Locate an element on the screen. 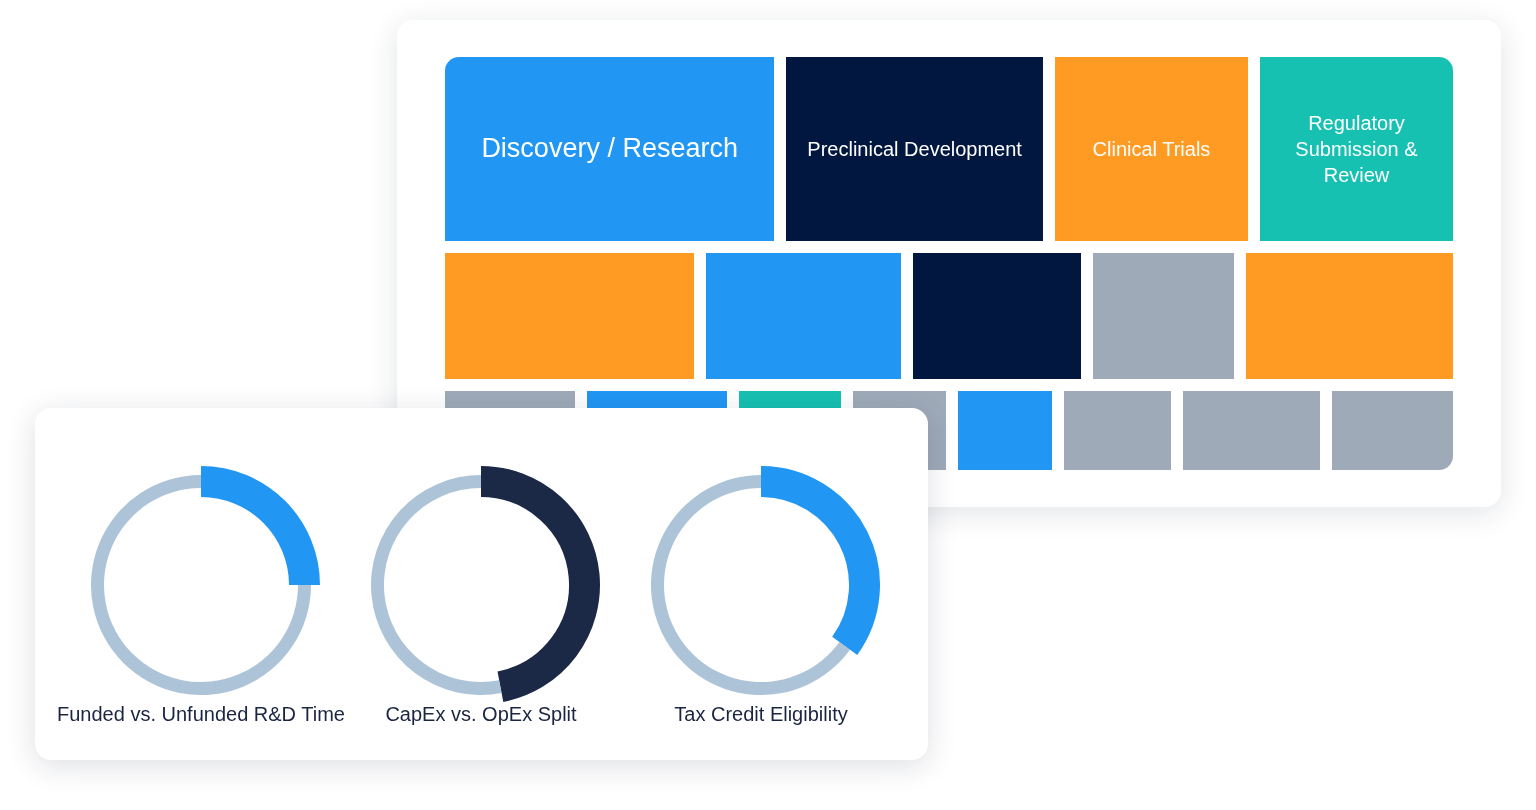  category-label: Clinical Trials is located at coordinates (1151, 149).